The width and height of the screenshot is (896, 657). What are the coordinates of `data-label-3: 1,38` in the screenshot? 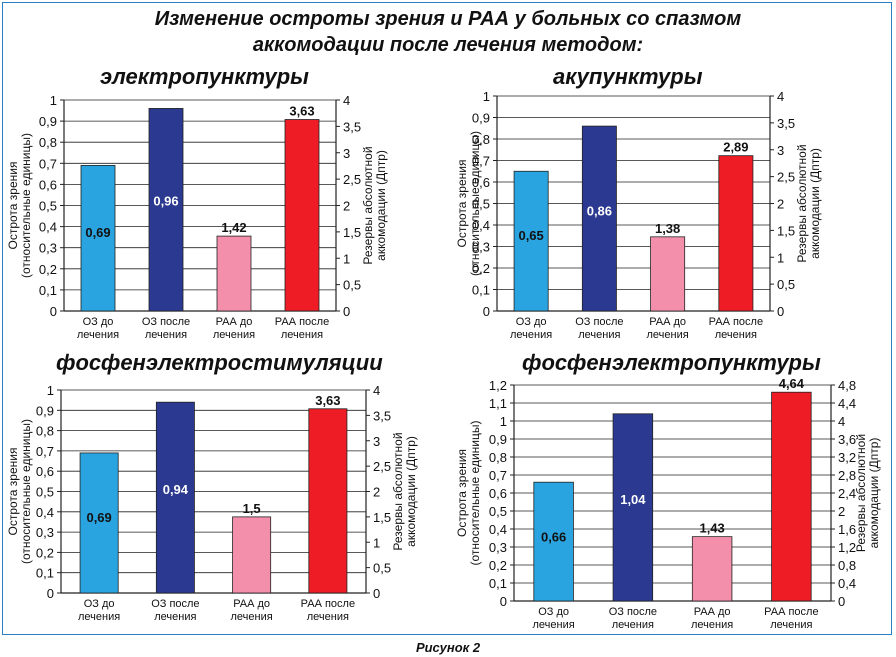 It's located at (667, 228).